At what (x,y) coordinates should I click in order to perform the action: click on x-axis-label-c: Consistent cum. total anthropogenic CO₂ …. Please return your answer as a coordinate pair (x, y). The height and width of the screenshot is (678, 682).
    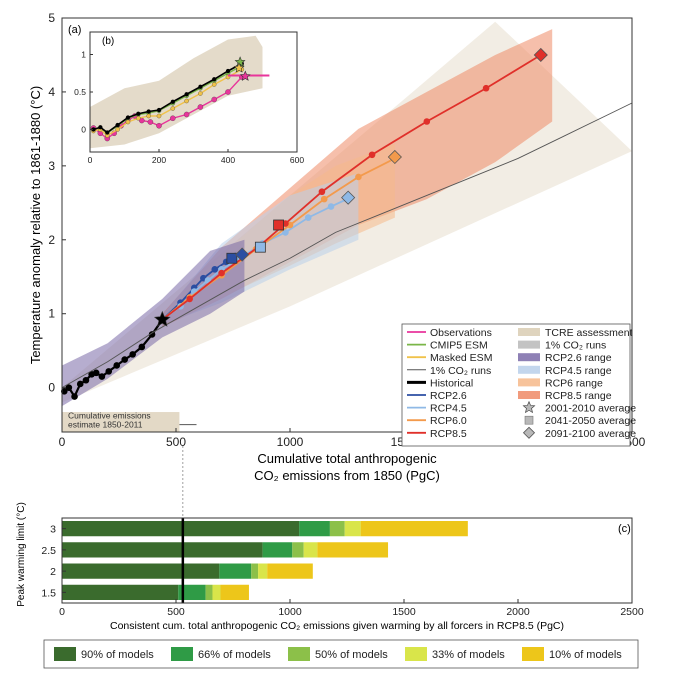
    Looking at the image, I should click on (337, 626).